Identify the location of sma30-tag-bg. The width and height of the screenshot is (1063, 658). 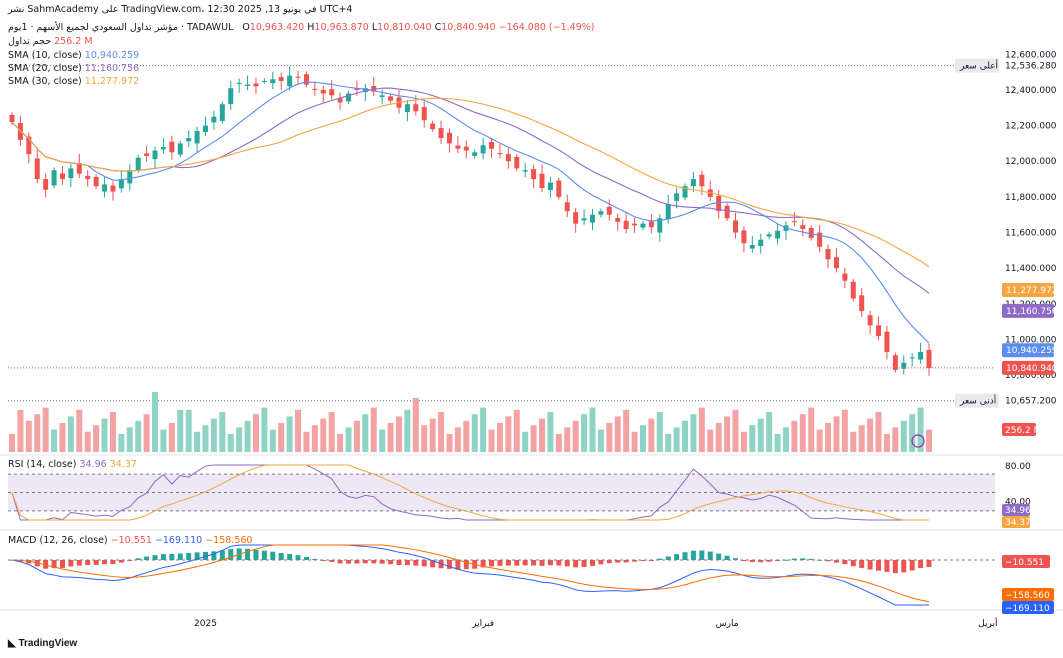
(1028, 289).